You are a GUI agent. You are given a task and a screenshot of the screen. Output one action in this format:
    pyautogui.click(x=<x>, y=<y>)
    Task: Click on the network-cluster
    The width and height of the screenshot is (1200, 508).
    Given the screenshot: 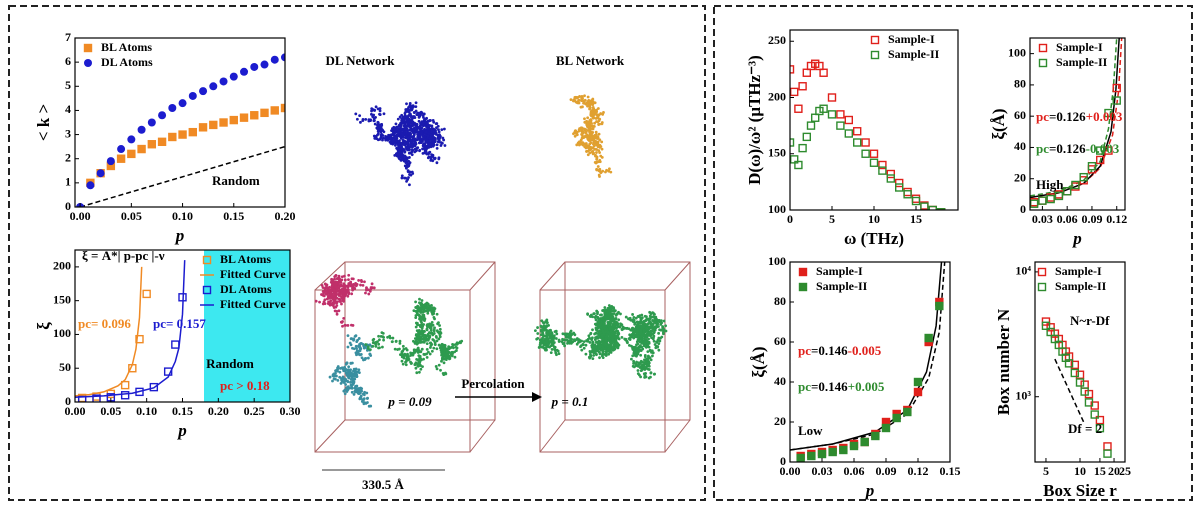 What is the action you would take?
    pyautogui.click(x=345, y=300)
    